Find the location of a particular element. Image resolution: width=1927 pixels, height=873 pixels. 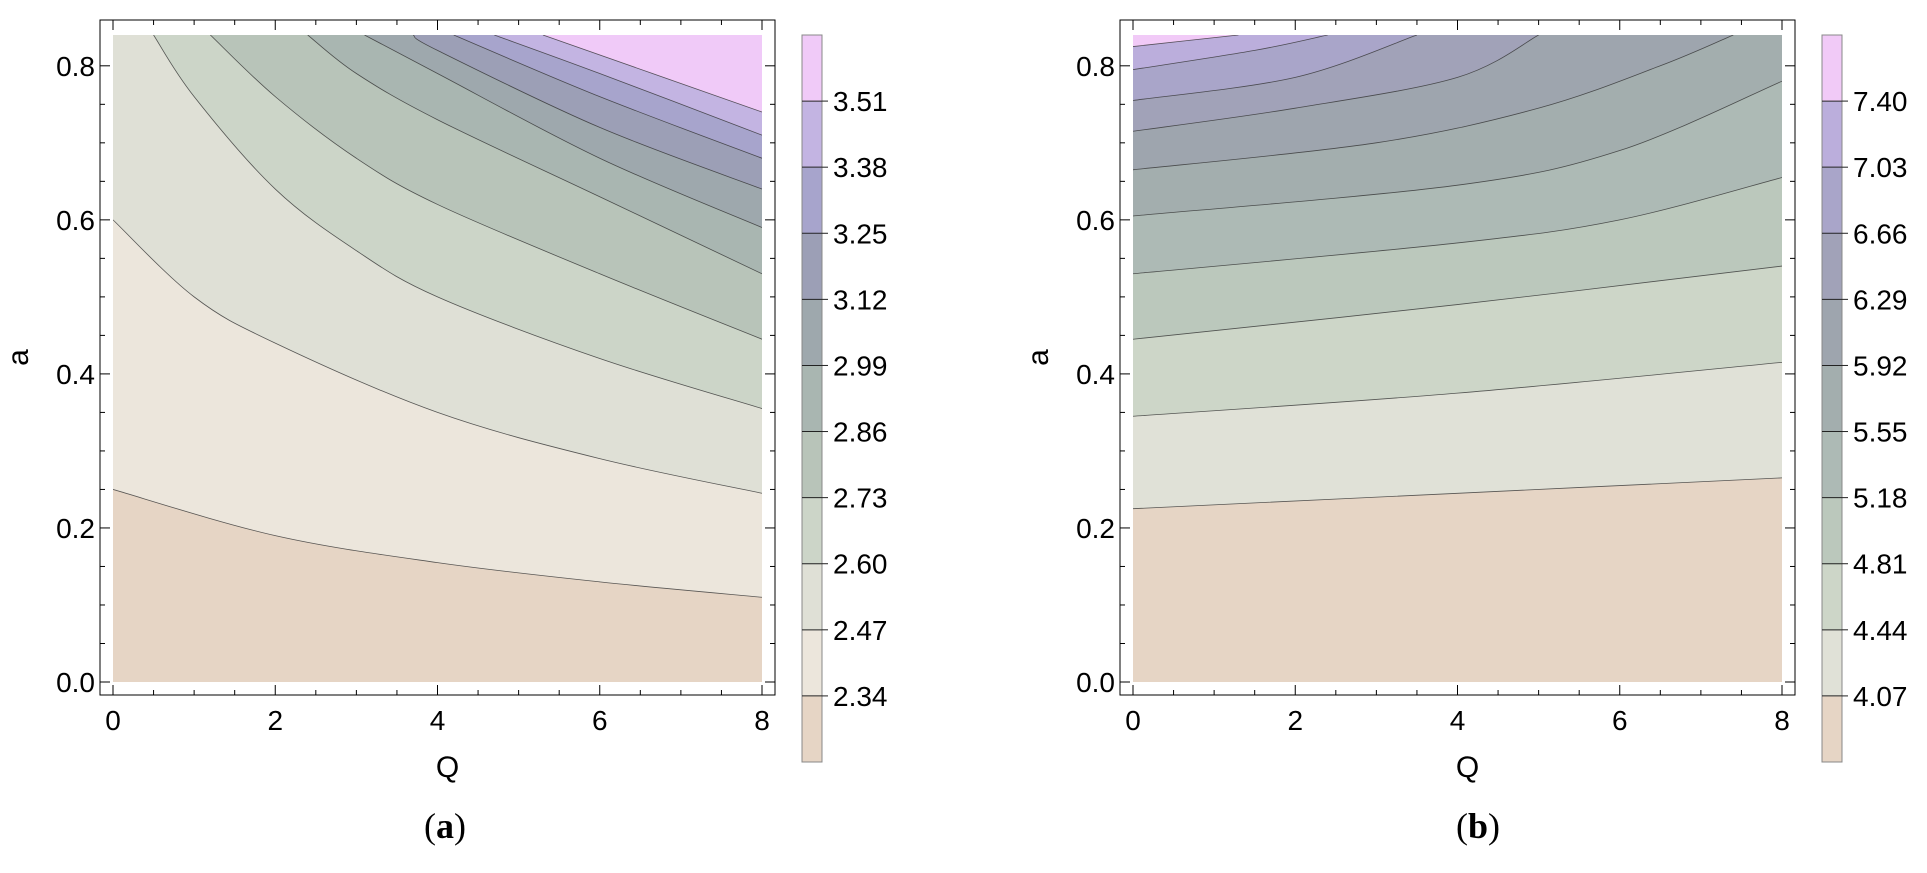

contour-line-7.03 is located at coordinates (1230, 53).